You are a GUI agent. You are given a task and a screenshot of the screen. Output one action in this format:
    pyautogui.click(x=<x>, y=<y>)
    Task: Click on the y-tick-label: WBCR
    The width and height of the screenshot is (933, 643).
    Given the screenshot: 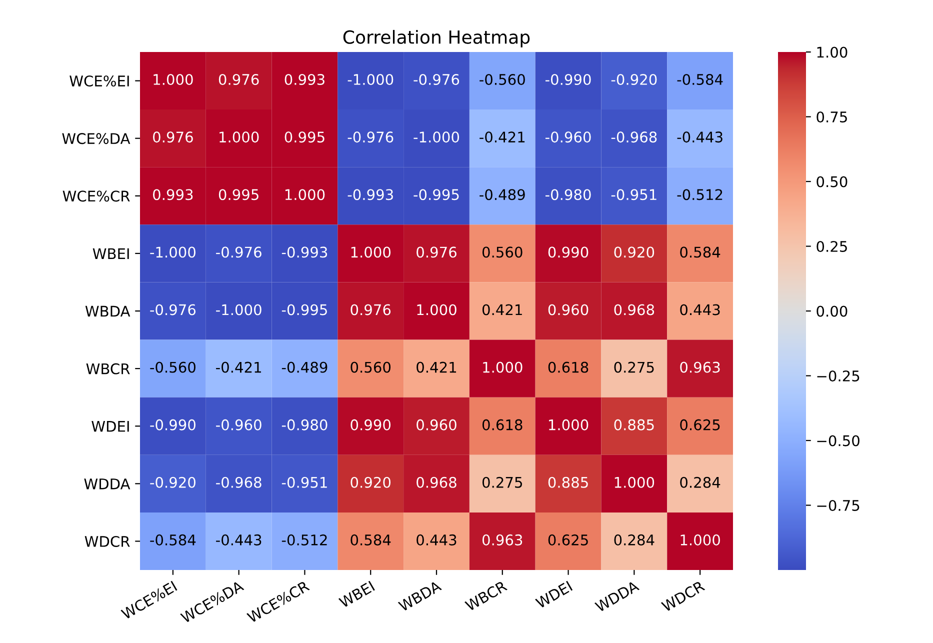 What is the action you would take?
    pyautogui.click(x=108, y=368)
    